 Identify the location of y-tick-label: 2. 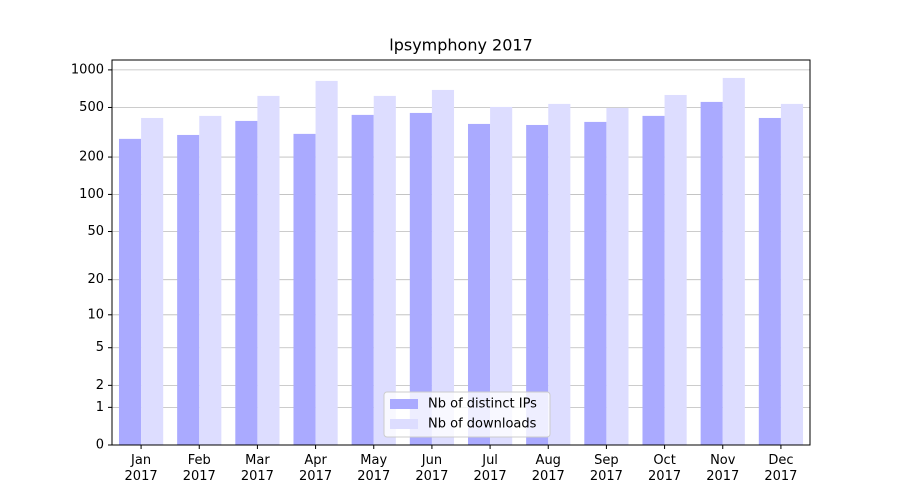
(100, 385).